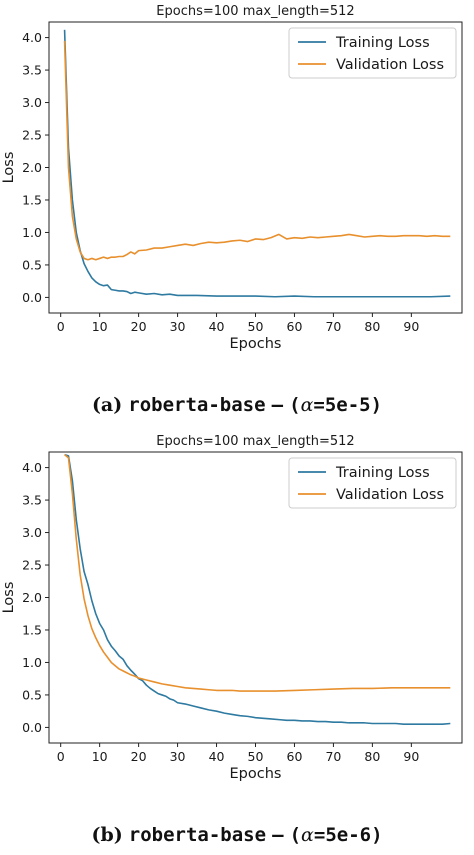 The image size is (474, 855). I want to click on caption-b: (b) roberta-base – (α=5e-6), so click(237, 835).